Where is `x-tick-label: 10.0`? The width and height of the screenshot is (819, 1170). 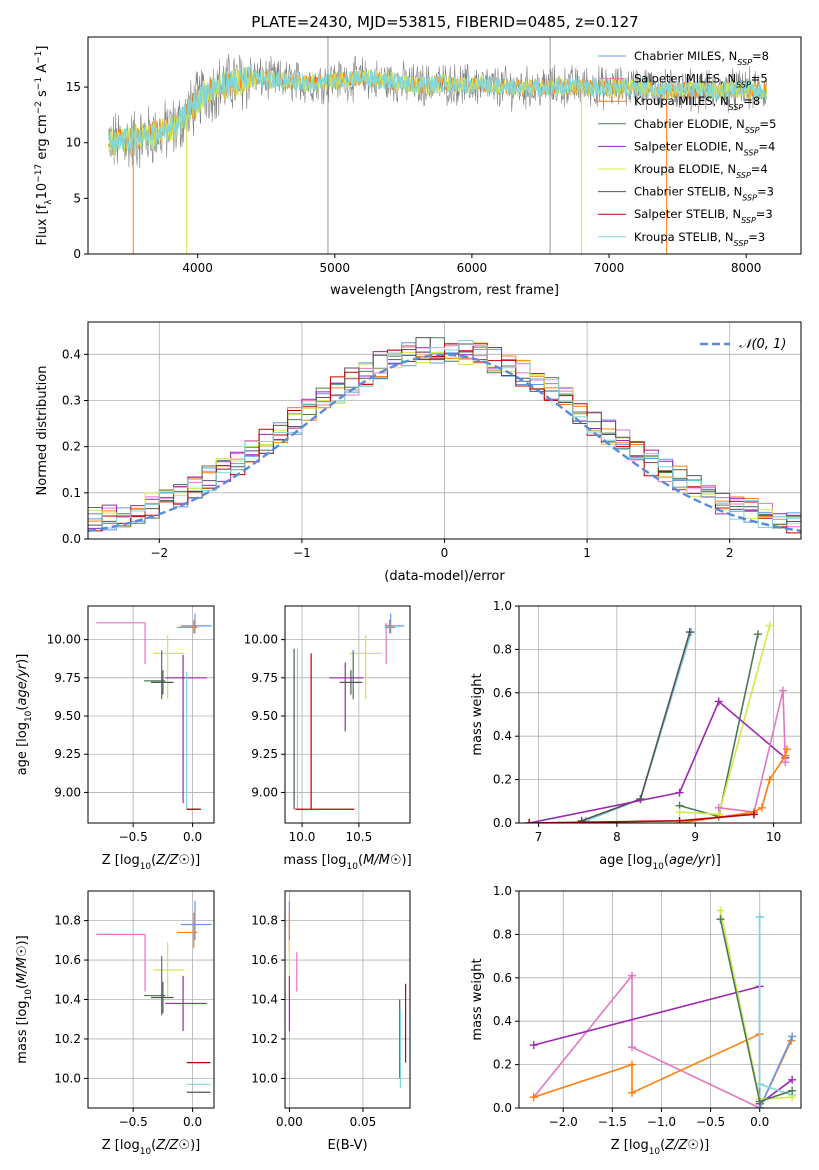
x-tick-label: 10.0 is located at coordinates (302, 837).